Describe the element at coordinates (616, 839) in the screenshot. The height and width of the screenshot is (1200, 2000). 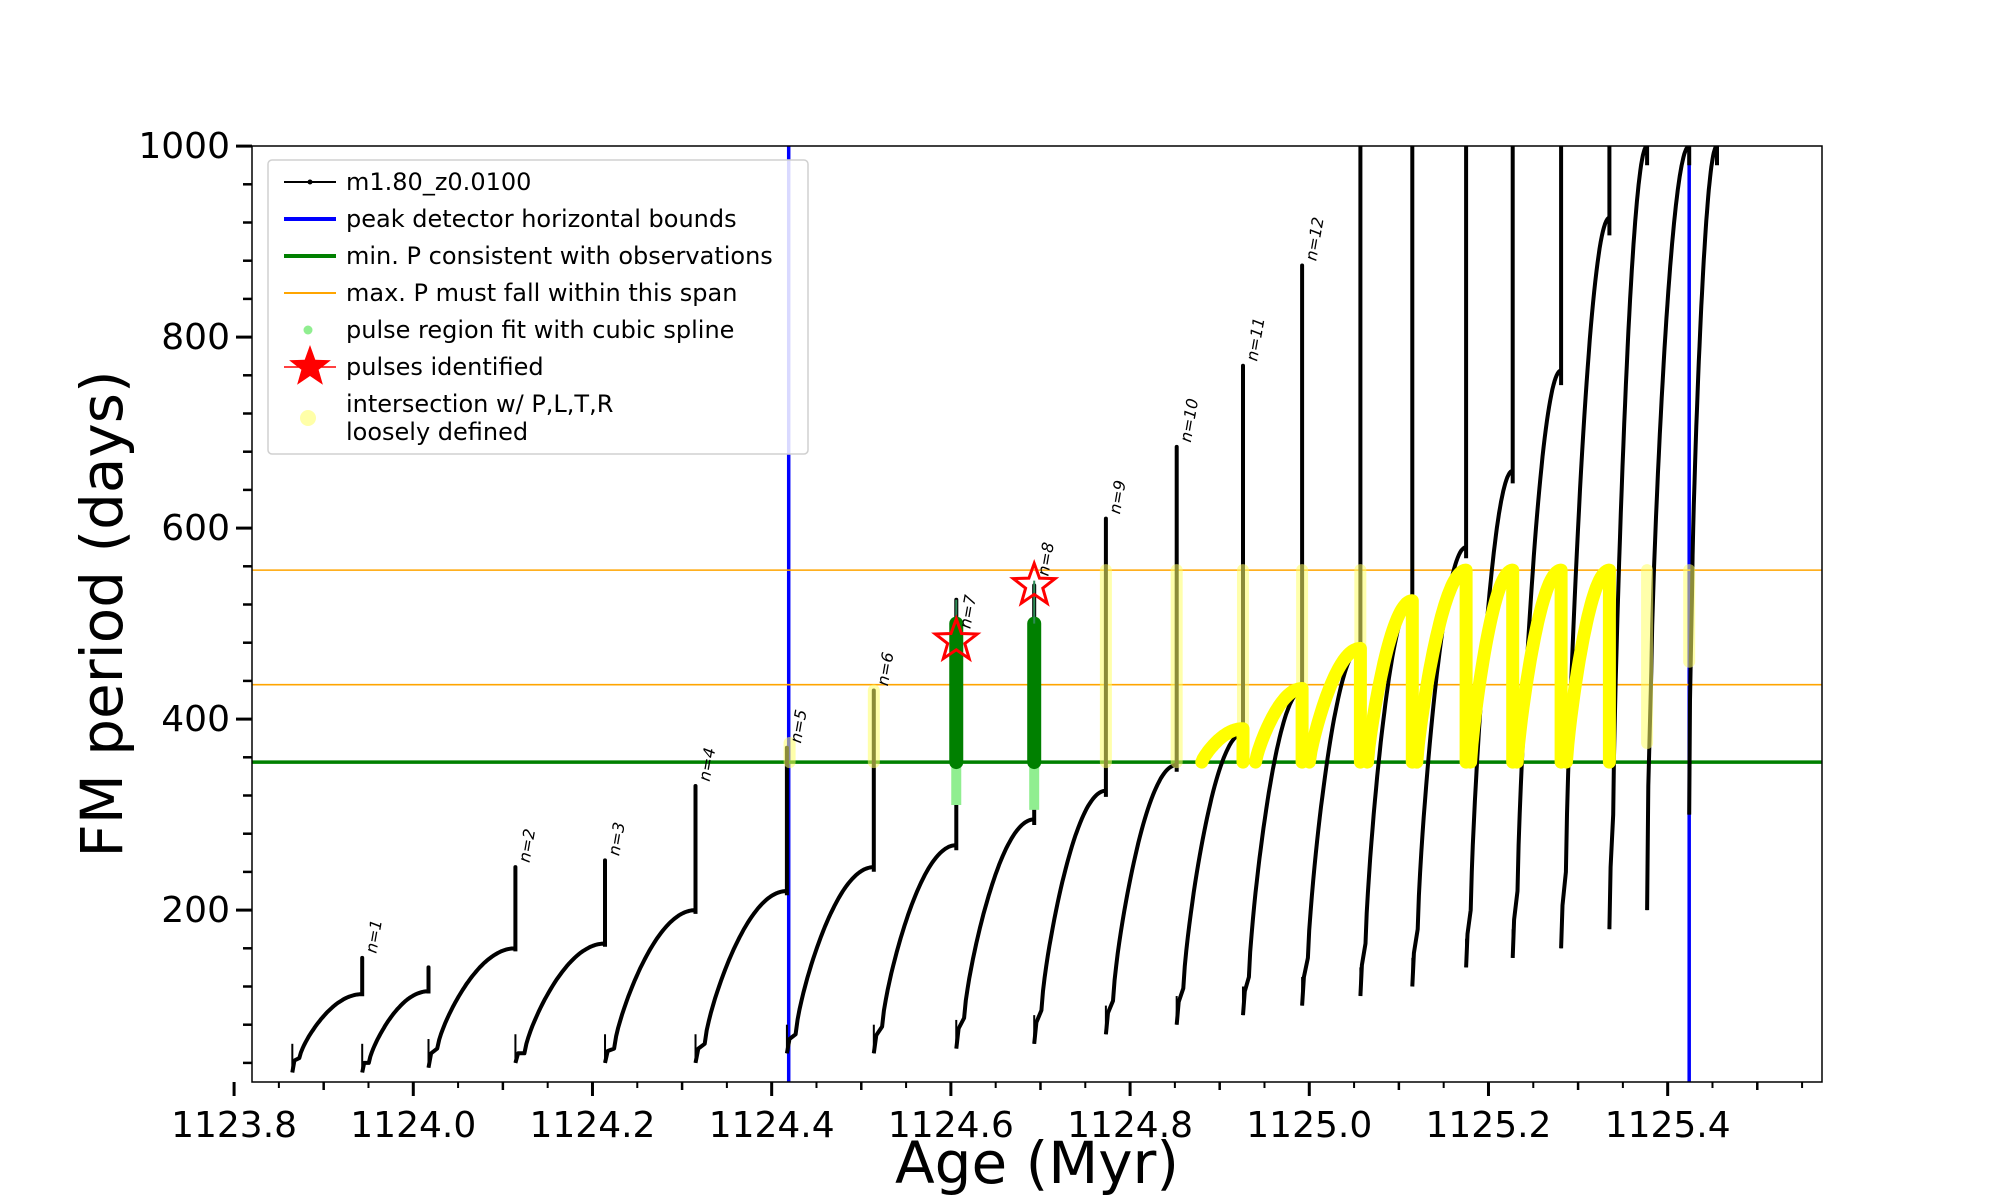
I see `pulse-label-2: n=3` at that location.